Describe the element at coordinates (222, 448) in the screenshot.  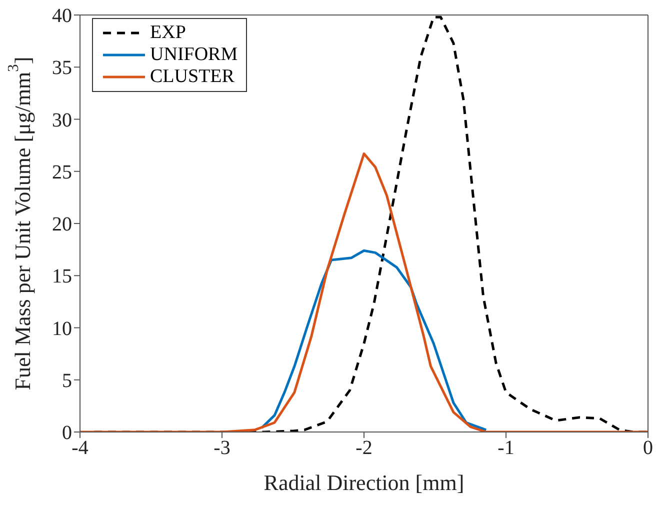
I see `x-tick-label: -3` at that location.